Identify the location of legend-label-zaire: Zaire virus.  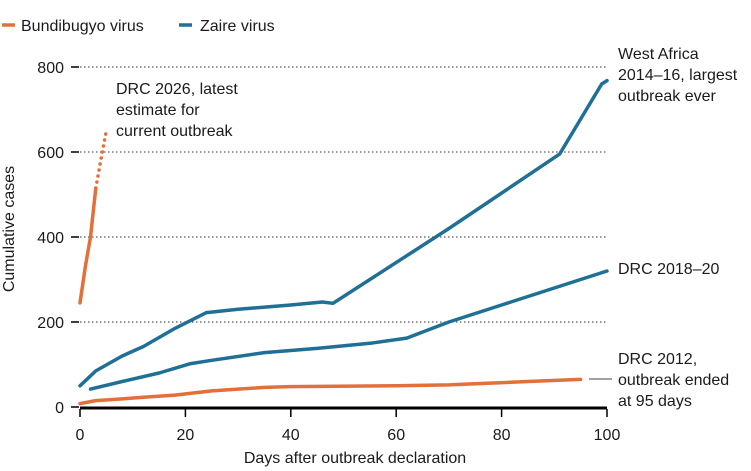
(237, 26).